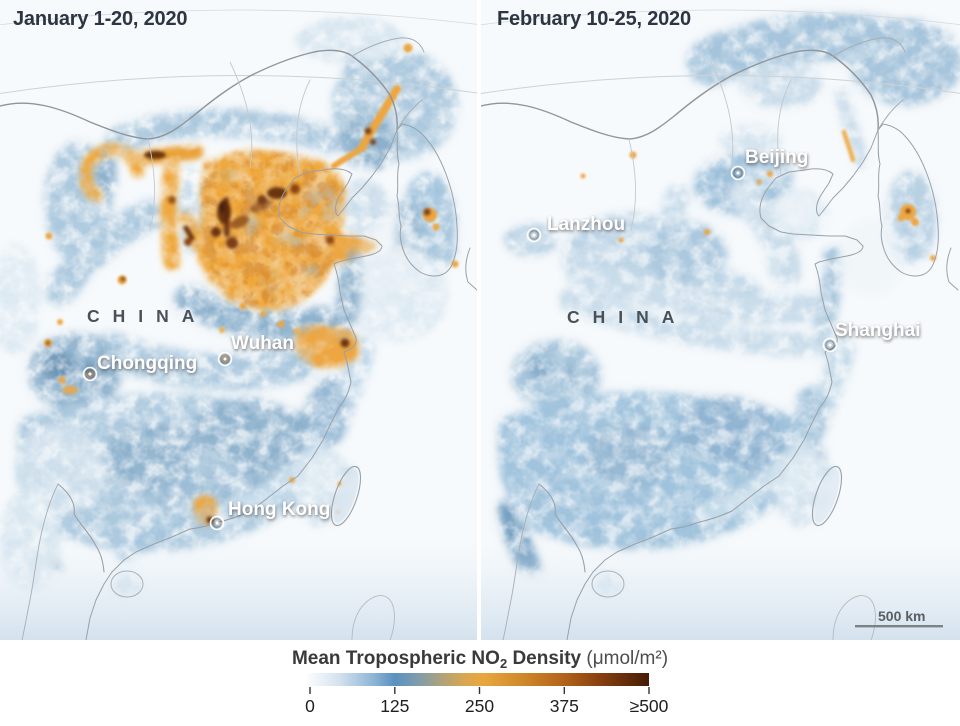 The image size is (960, 726). What do you see at coordinates (394, 706) in the screenshot?
I see `svg-text: 125` at bounding box center [394, 706].